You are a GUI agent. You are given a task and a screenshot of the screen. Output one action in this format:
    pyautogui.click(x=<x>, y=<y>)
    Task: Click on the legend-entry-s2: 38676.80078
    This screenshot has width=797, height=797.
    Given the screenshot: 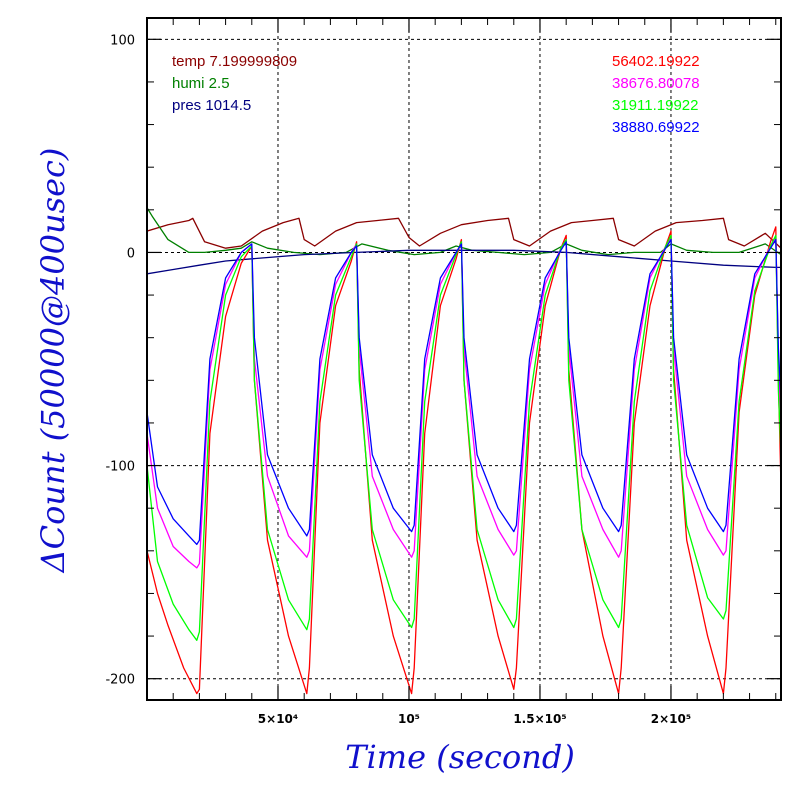 What is the action you would take?
    pyautogui.click(x=656, y=83)
    